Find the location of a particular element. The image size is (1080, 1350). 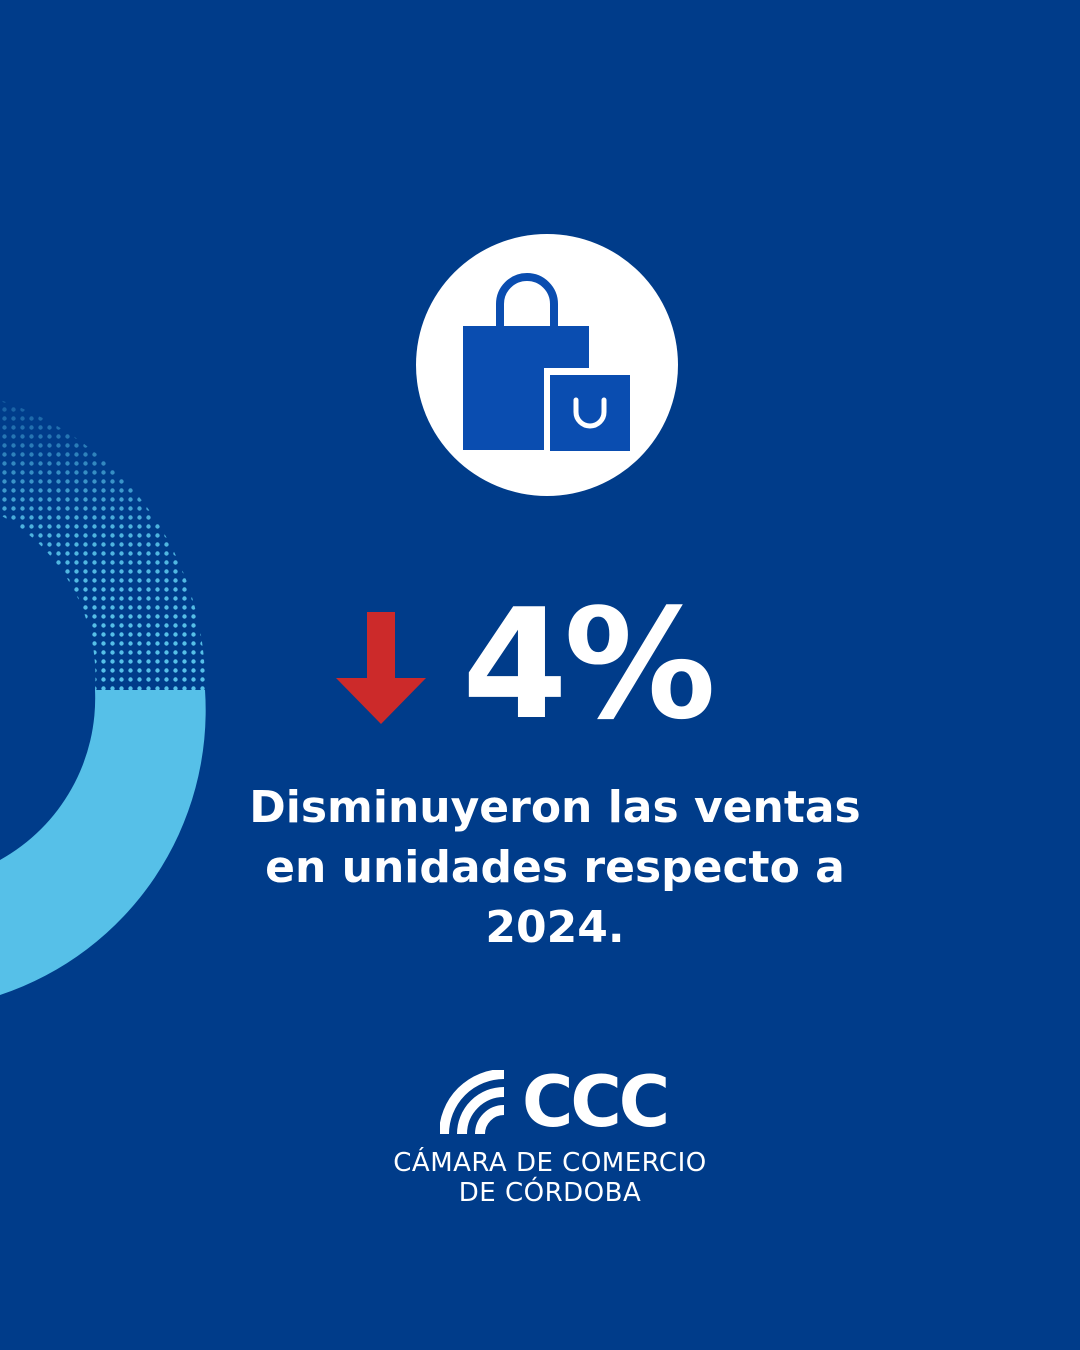

shopping-bags-icon is located at coordinates (548, 364).